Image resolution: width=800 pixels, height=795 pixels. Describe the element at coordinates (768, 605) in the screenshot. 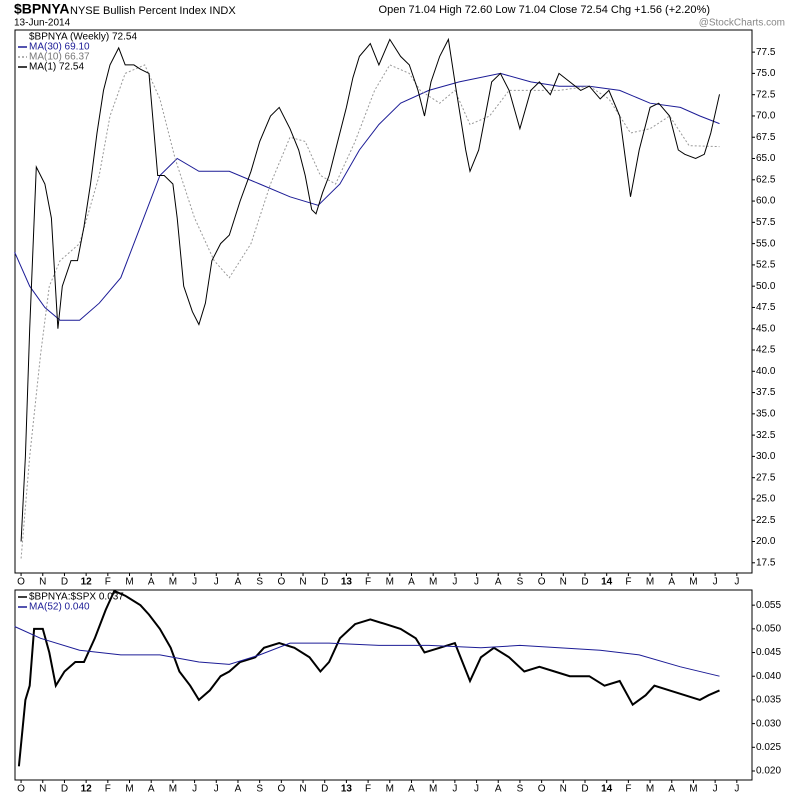

I see `y-tick-label: 0.055` at that location.